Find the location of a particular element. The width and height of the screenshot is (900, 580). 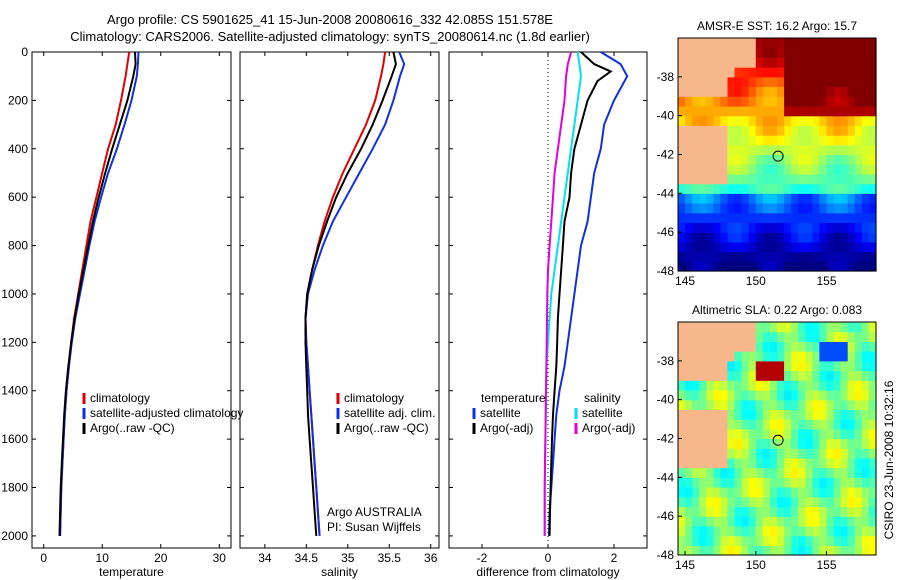

x-tick-label: 35 is located at coordinates (348, 558).